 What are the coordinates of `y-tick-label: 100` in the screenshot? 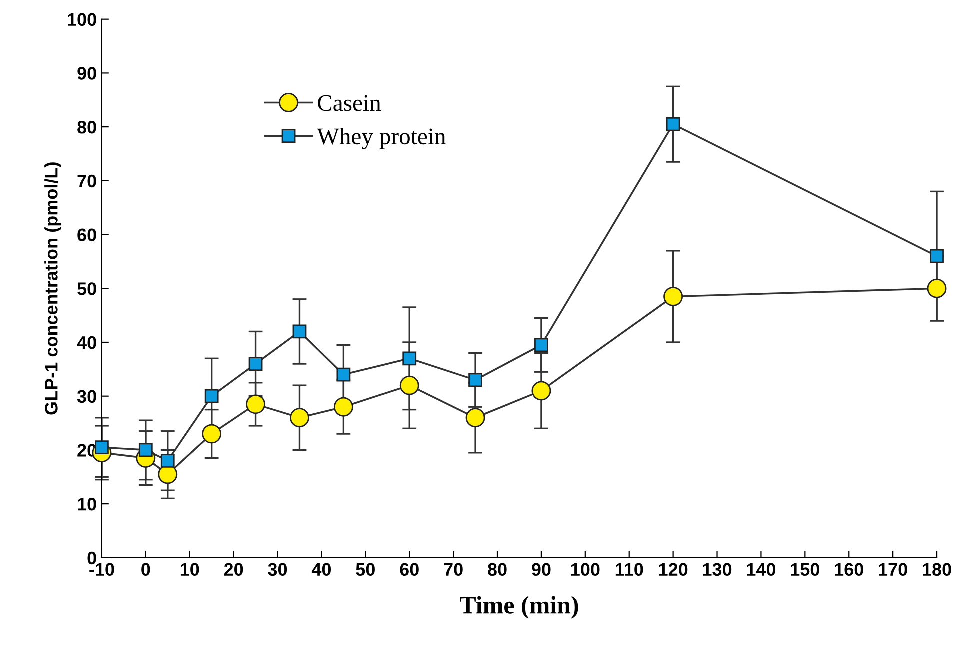 It's located at (82, 19).